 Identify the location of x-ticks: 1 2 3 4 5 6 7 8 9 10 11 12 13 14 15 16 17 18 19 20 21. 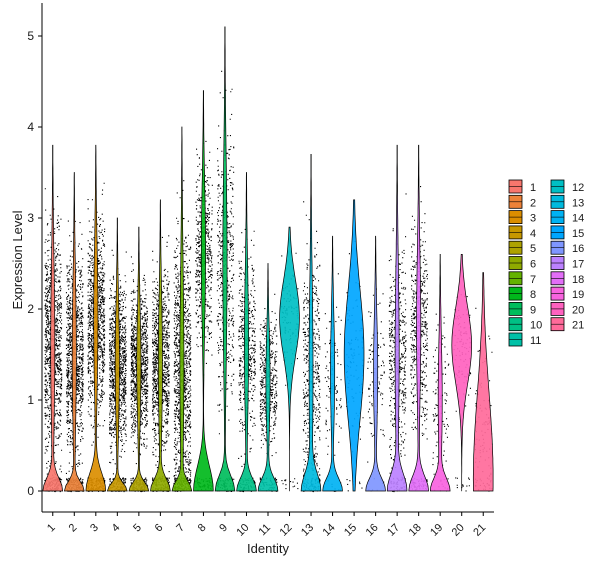
(266, 525).